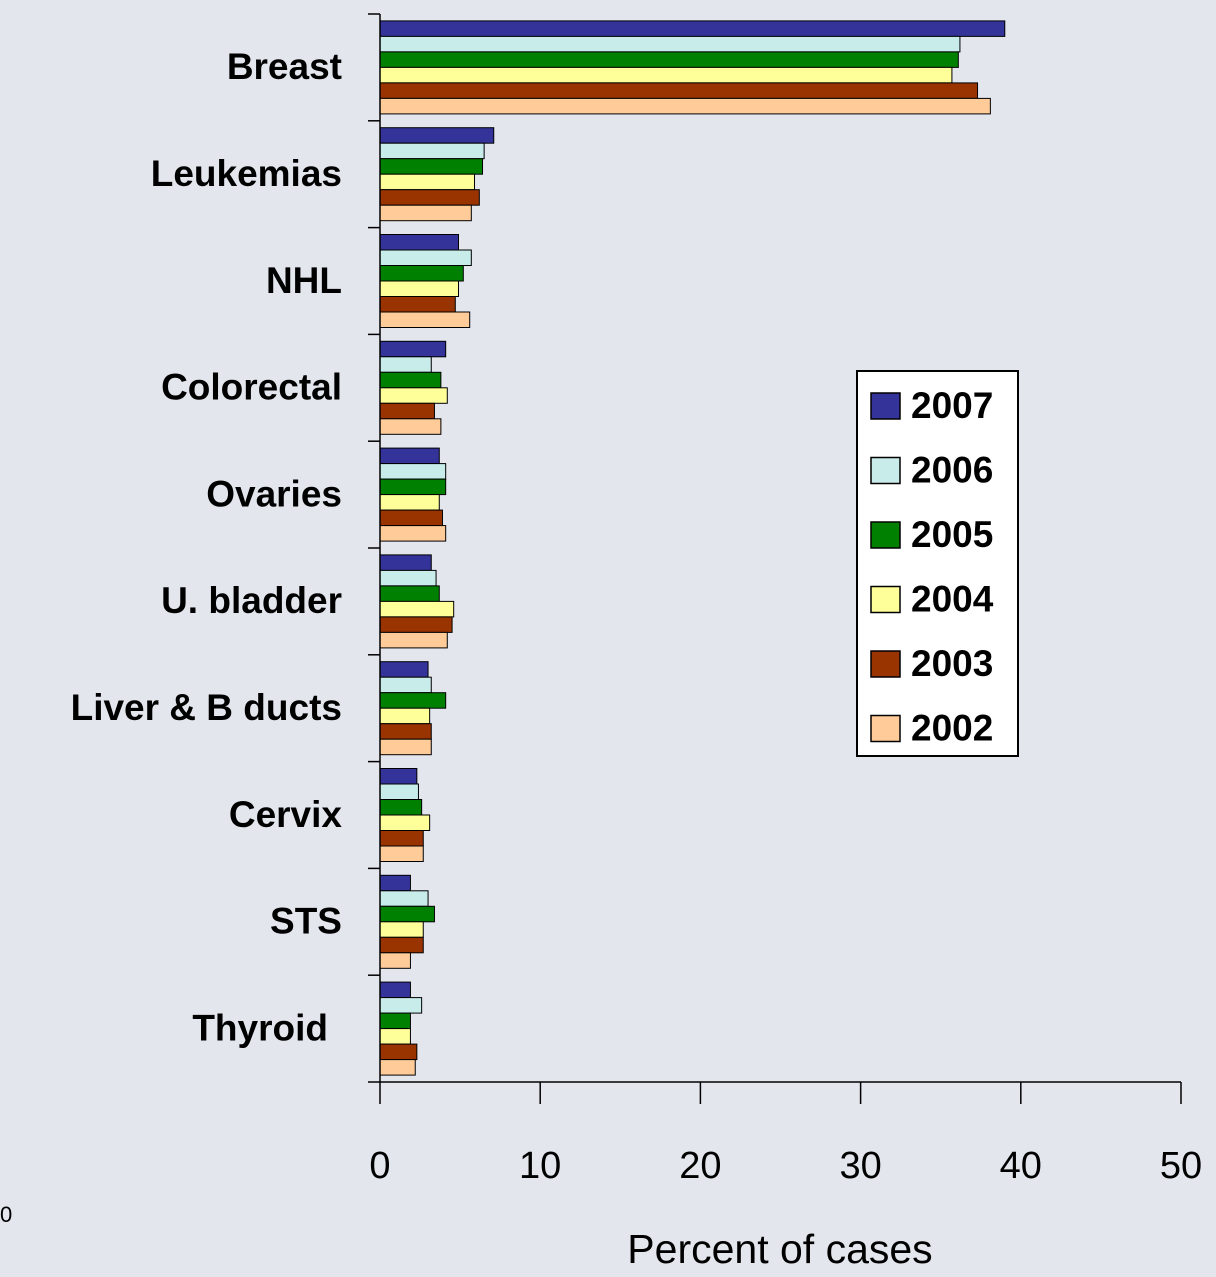  Describe the element at coordinates (306, 921) in the screenshot. I see `category-label: STS` at that location.